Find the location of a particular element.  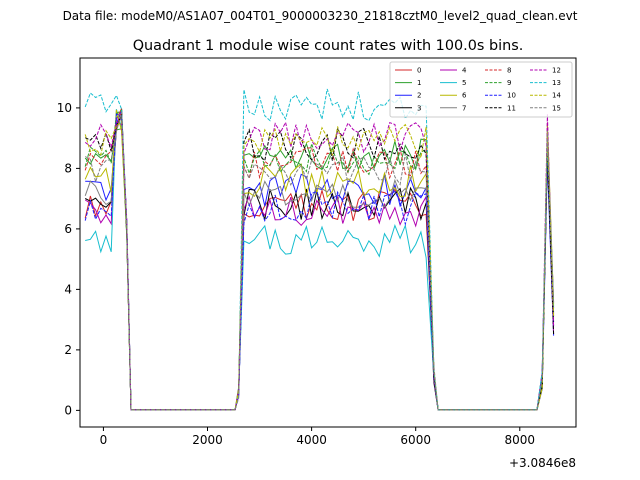

legend-label-12: 12 is located at coordinates (556, 71).